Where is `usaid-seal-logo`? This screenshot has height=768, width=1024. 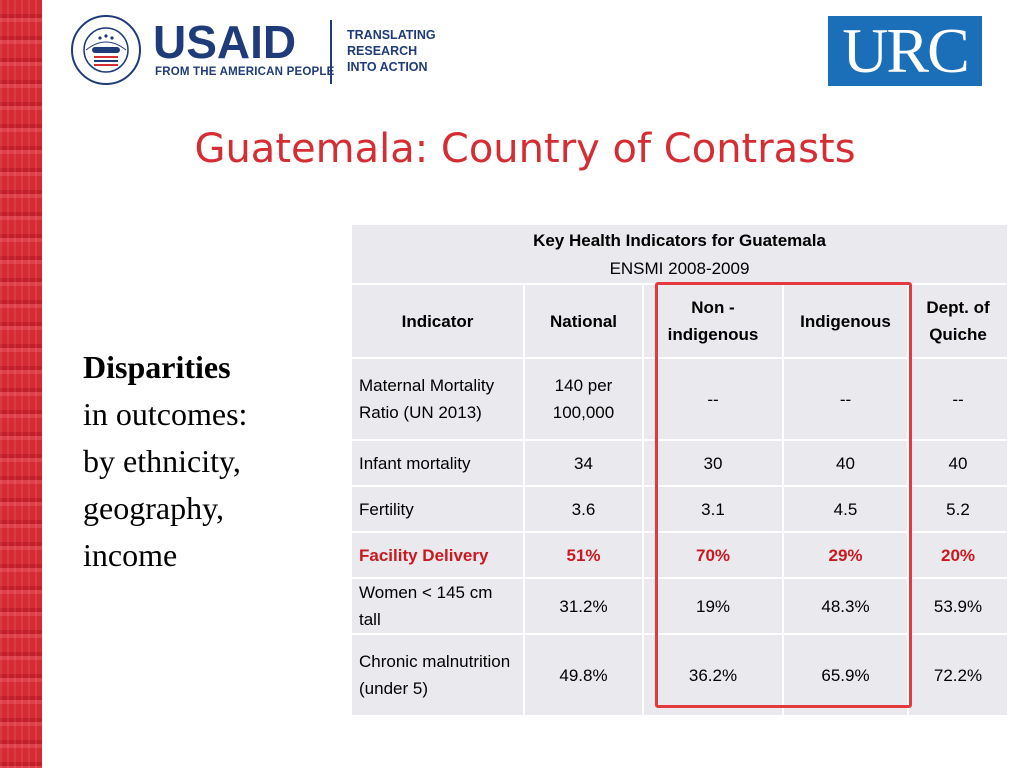
usaid-seal-logo is located at coordinates (106, 50).